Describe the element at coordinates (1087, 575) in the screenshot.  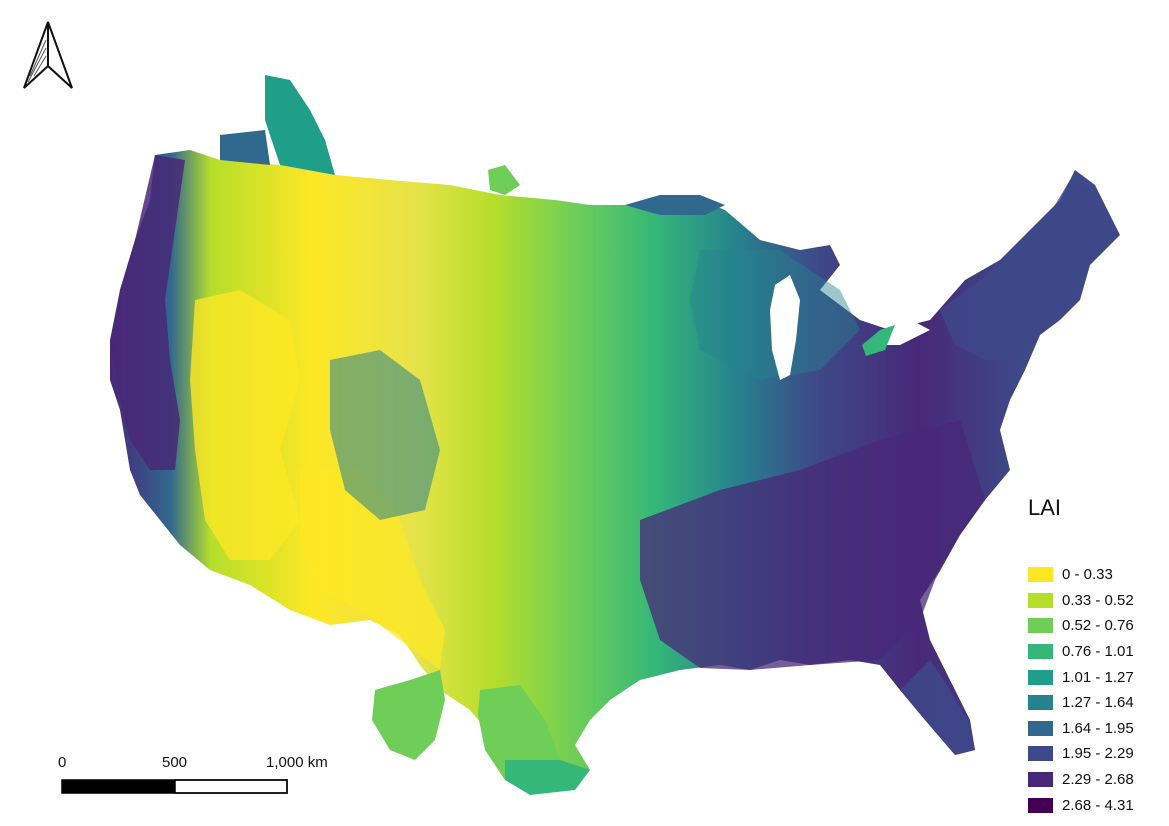
I see `legend-label: 0 - 0.33` at that location.